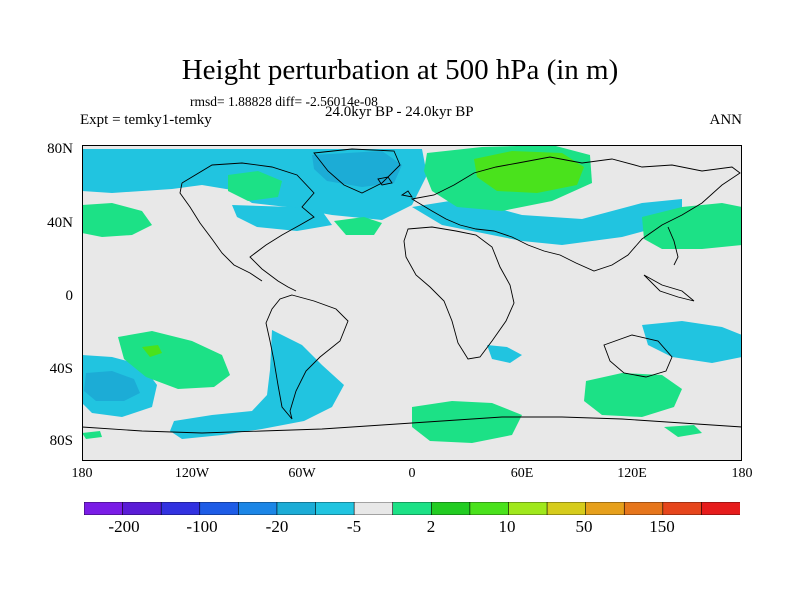 The width and height of the screenshot is (800, 600). What do you see at coordinates (60, 223) in the screenshot?
I see `lat-tick-40n: 40N` at bounding box center [60, 223].